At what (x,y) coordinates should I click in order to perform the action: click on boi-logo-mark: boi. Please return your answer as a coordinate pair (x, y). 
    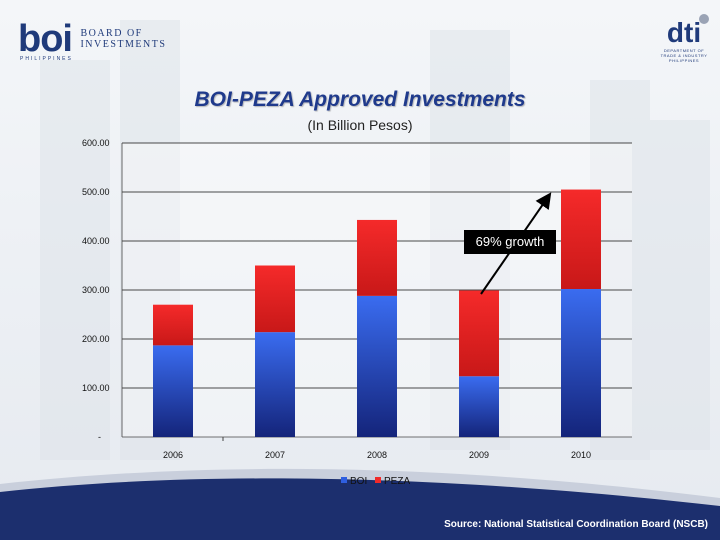
    Looking at the image, I should click on (45, 39).